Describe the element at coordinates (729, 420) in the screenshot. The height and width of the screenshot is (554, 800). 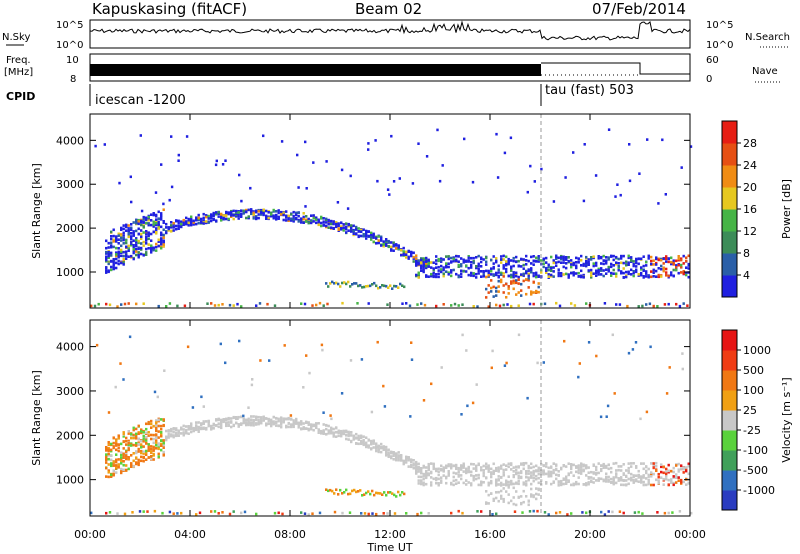
I see `velocity-colorbar-frame` at that location.